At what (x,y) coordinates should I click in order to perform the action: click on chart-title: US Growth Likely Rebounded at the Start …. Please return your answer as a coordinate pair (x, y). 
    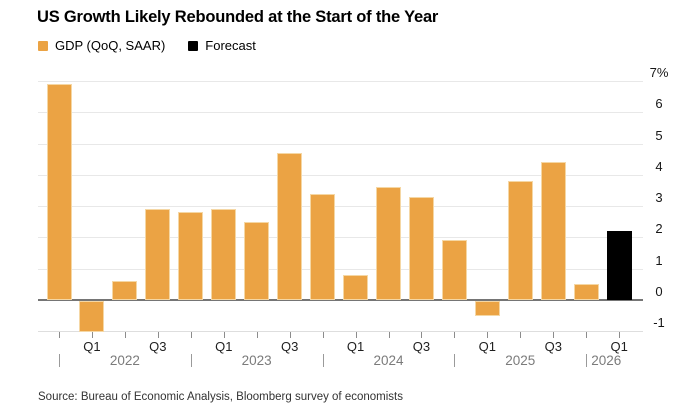
    Looking at the image, I should click on (238, 17).